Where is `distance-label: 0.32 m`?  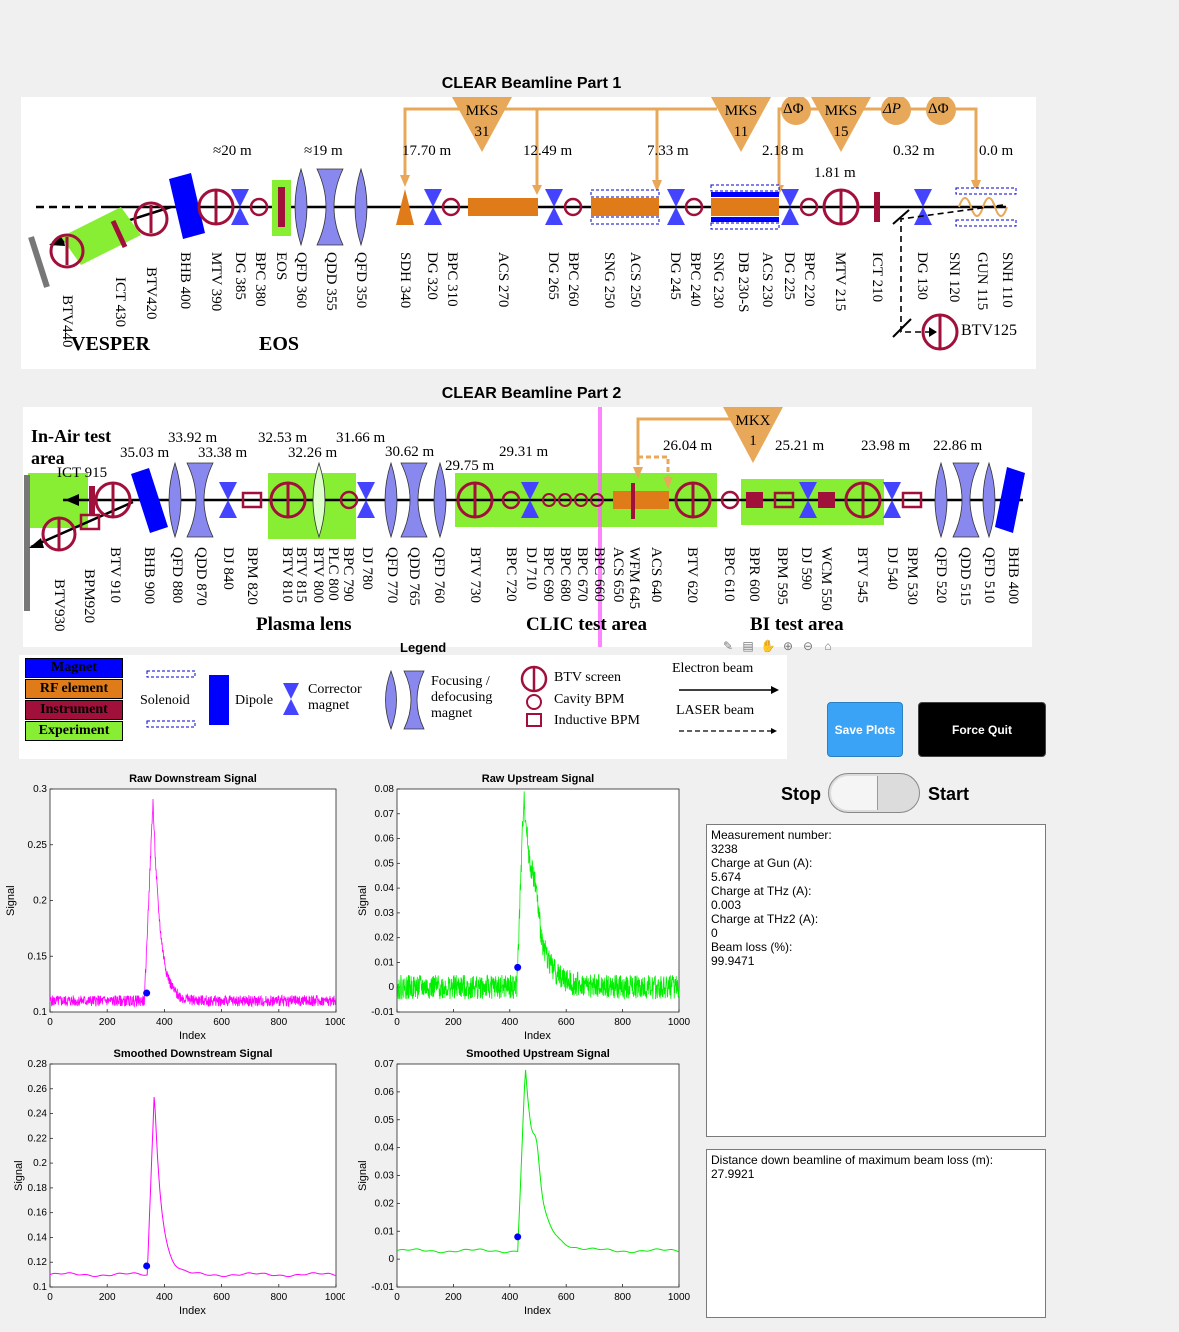 distance-label: 0.32 m is located at coordinates (914, 151).